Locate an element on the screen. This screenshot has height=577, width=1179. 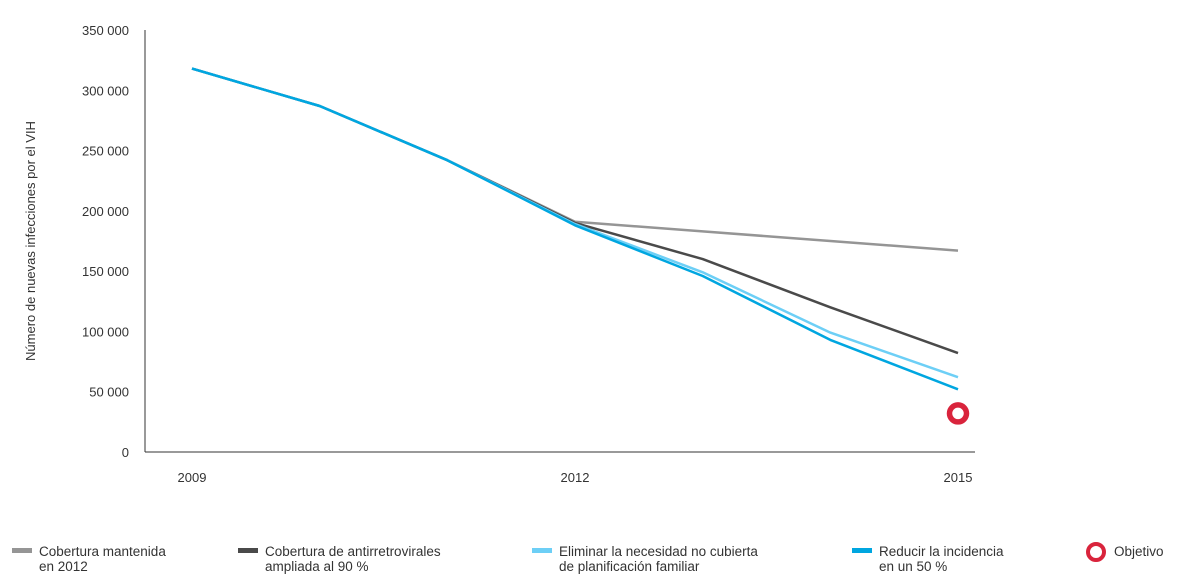
y-tick-label: 350 000 is located at coordinates (105, 30).